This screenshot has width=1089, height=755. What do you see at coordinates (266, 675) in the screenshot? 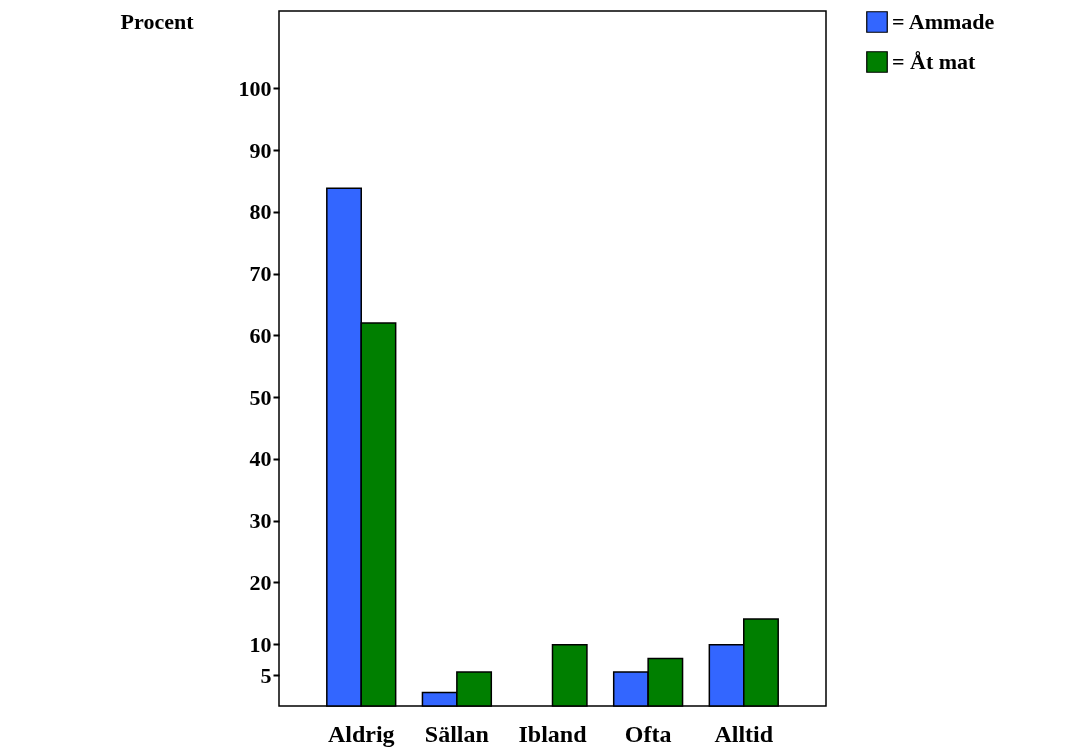
I see `y-tick-label: 5` at bounding box center [266, 675].